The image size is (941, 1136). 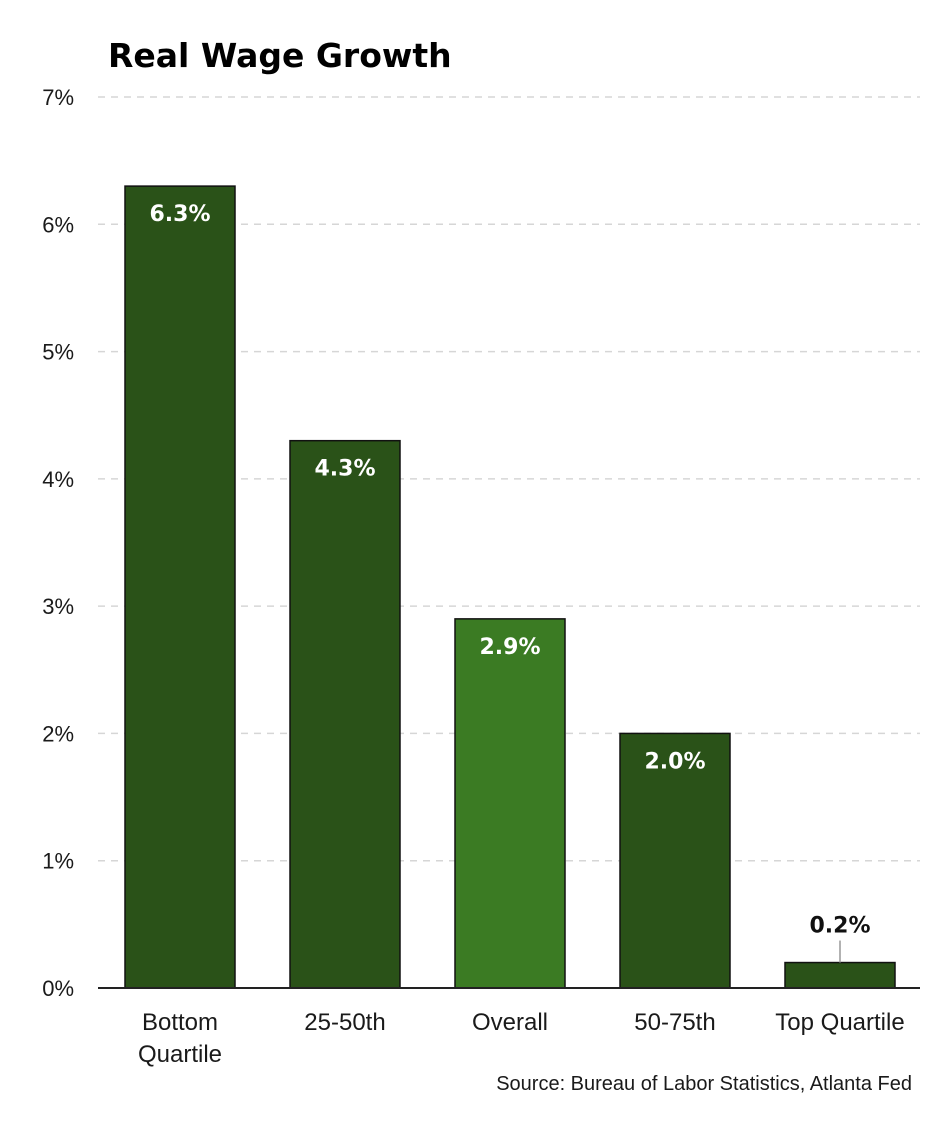 I want to click on y-tick-label: 6%, so click(x=58, y=224).